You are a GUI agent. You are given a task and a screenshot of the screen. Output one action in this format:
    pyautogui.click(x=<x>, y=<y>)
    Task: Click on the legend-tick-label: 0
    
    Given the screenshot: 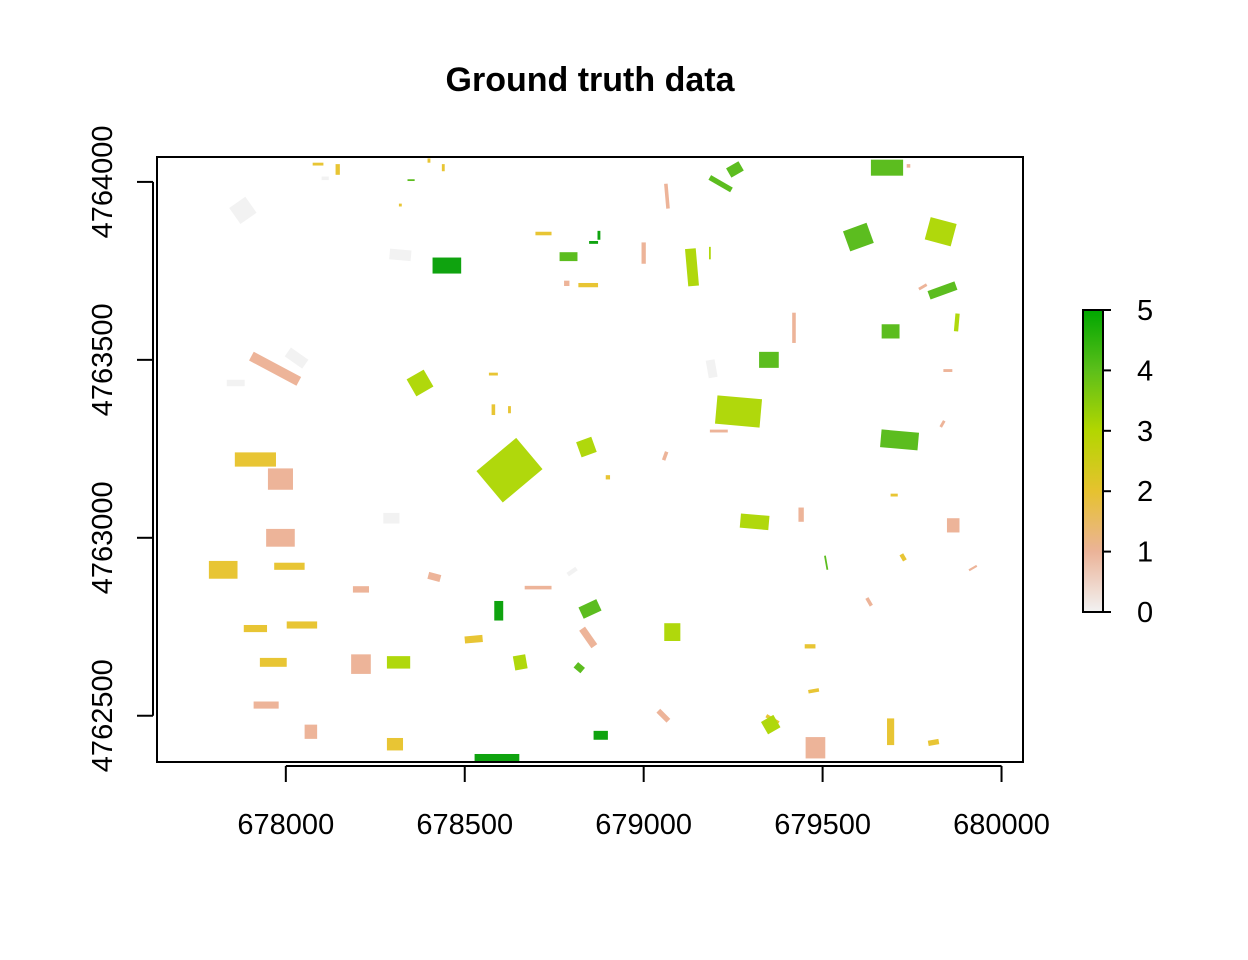 What is the action you would take?
    pyautogui.click(x=1145, y=613)
    